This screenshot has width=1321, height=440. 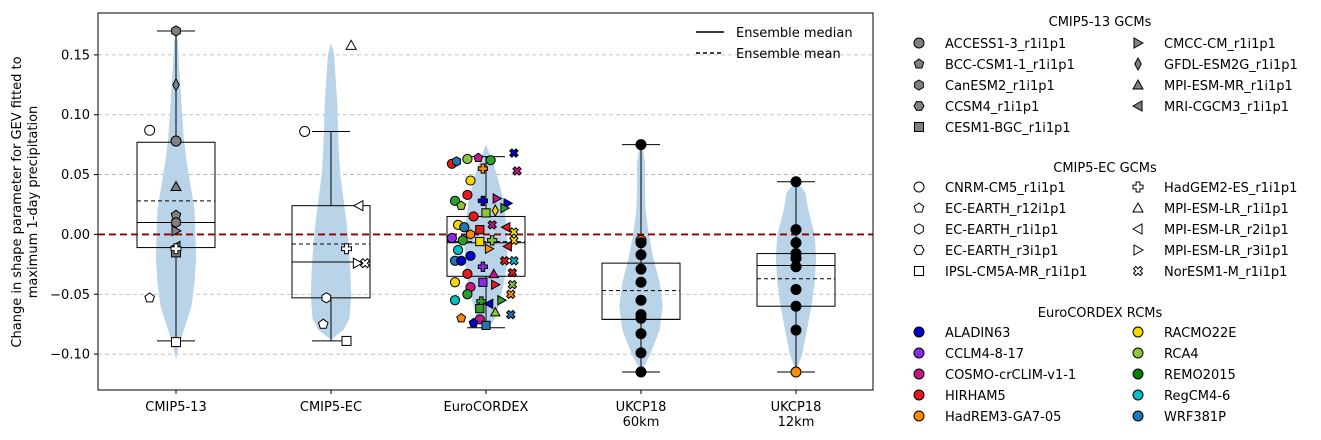 I want to click on mean-legend-label: Ensemble mean, so click(x=788, y=54).